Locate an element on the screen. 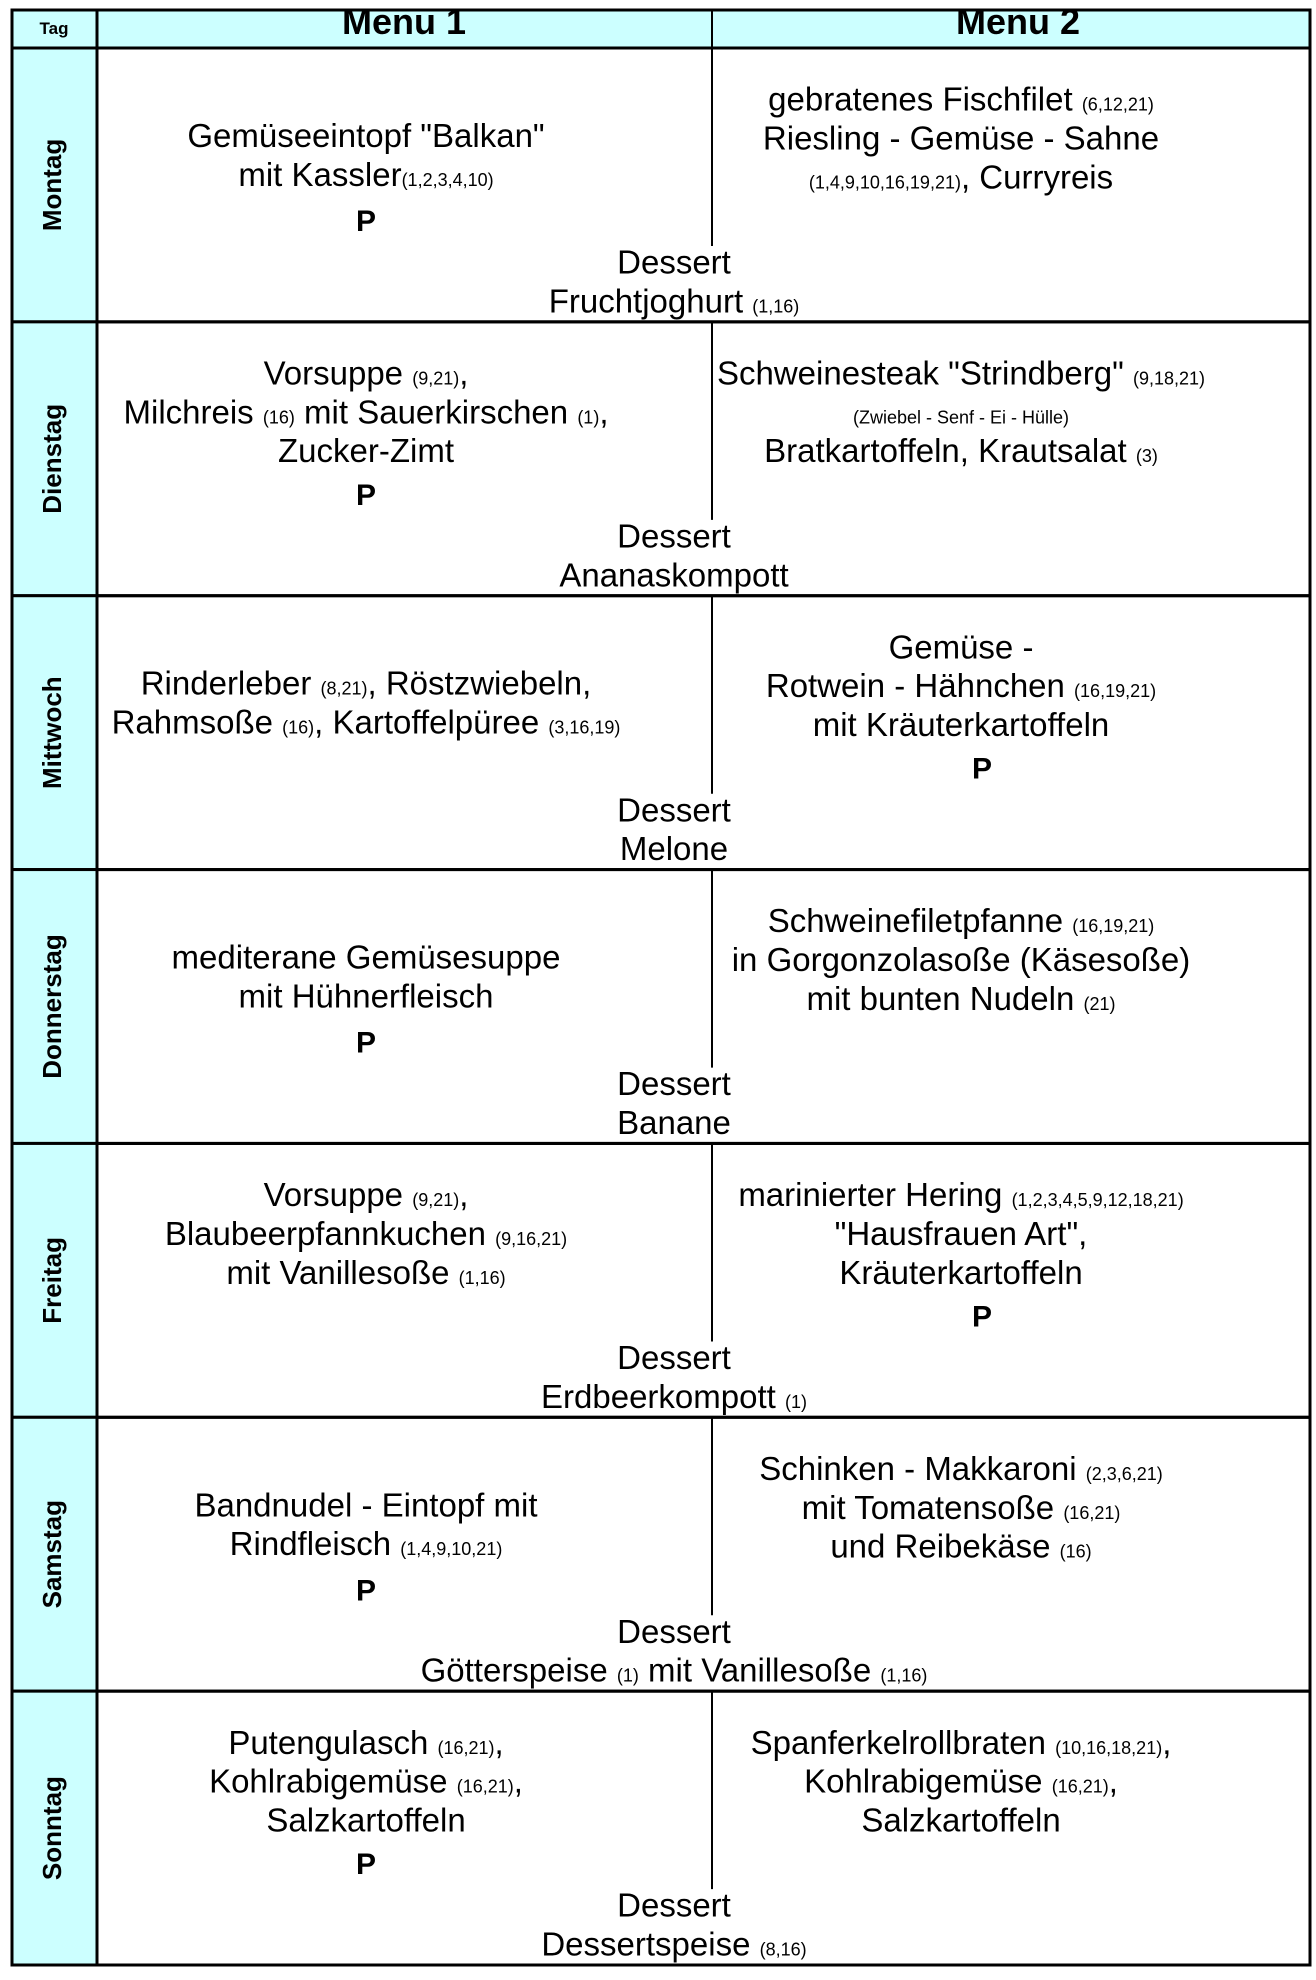  menu-text: mit Sauerkirschen is located at coordinates (436, 411).